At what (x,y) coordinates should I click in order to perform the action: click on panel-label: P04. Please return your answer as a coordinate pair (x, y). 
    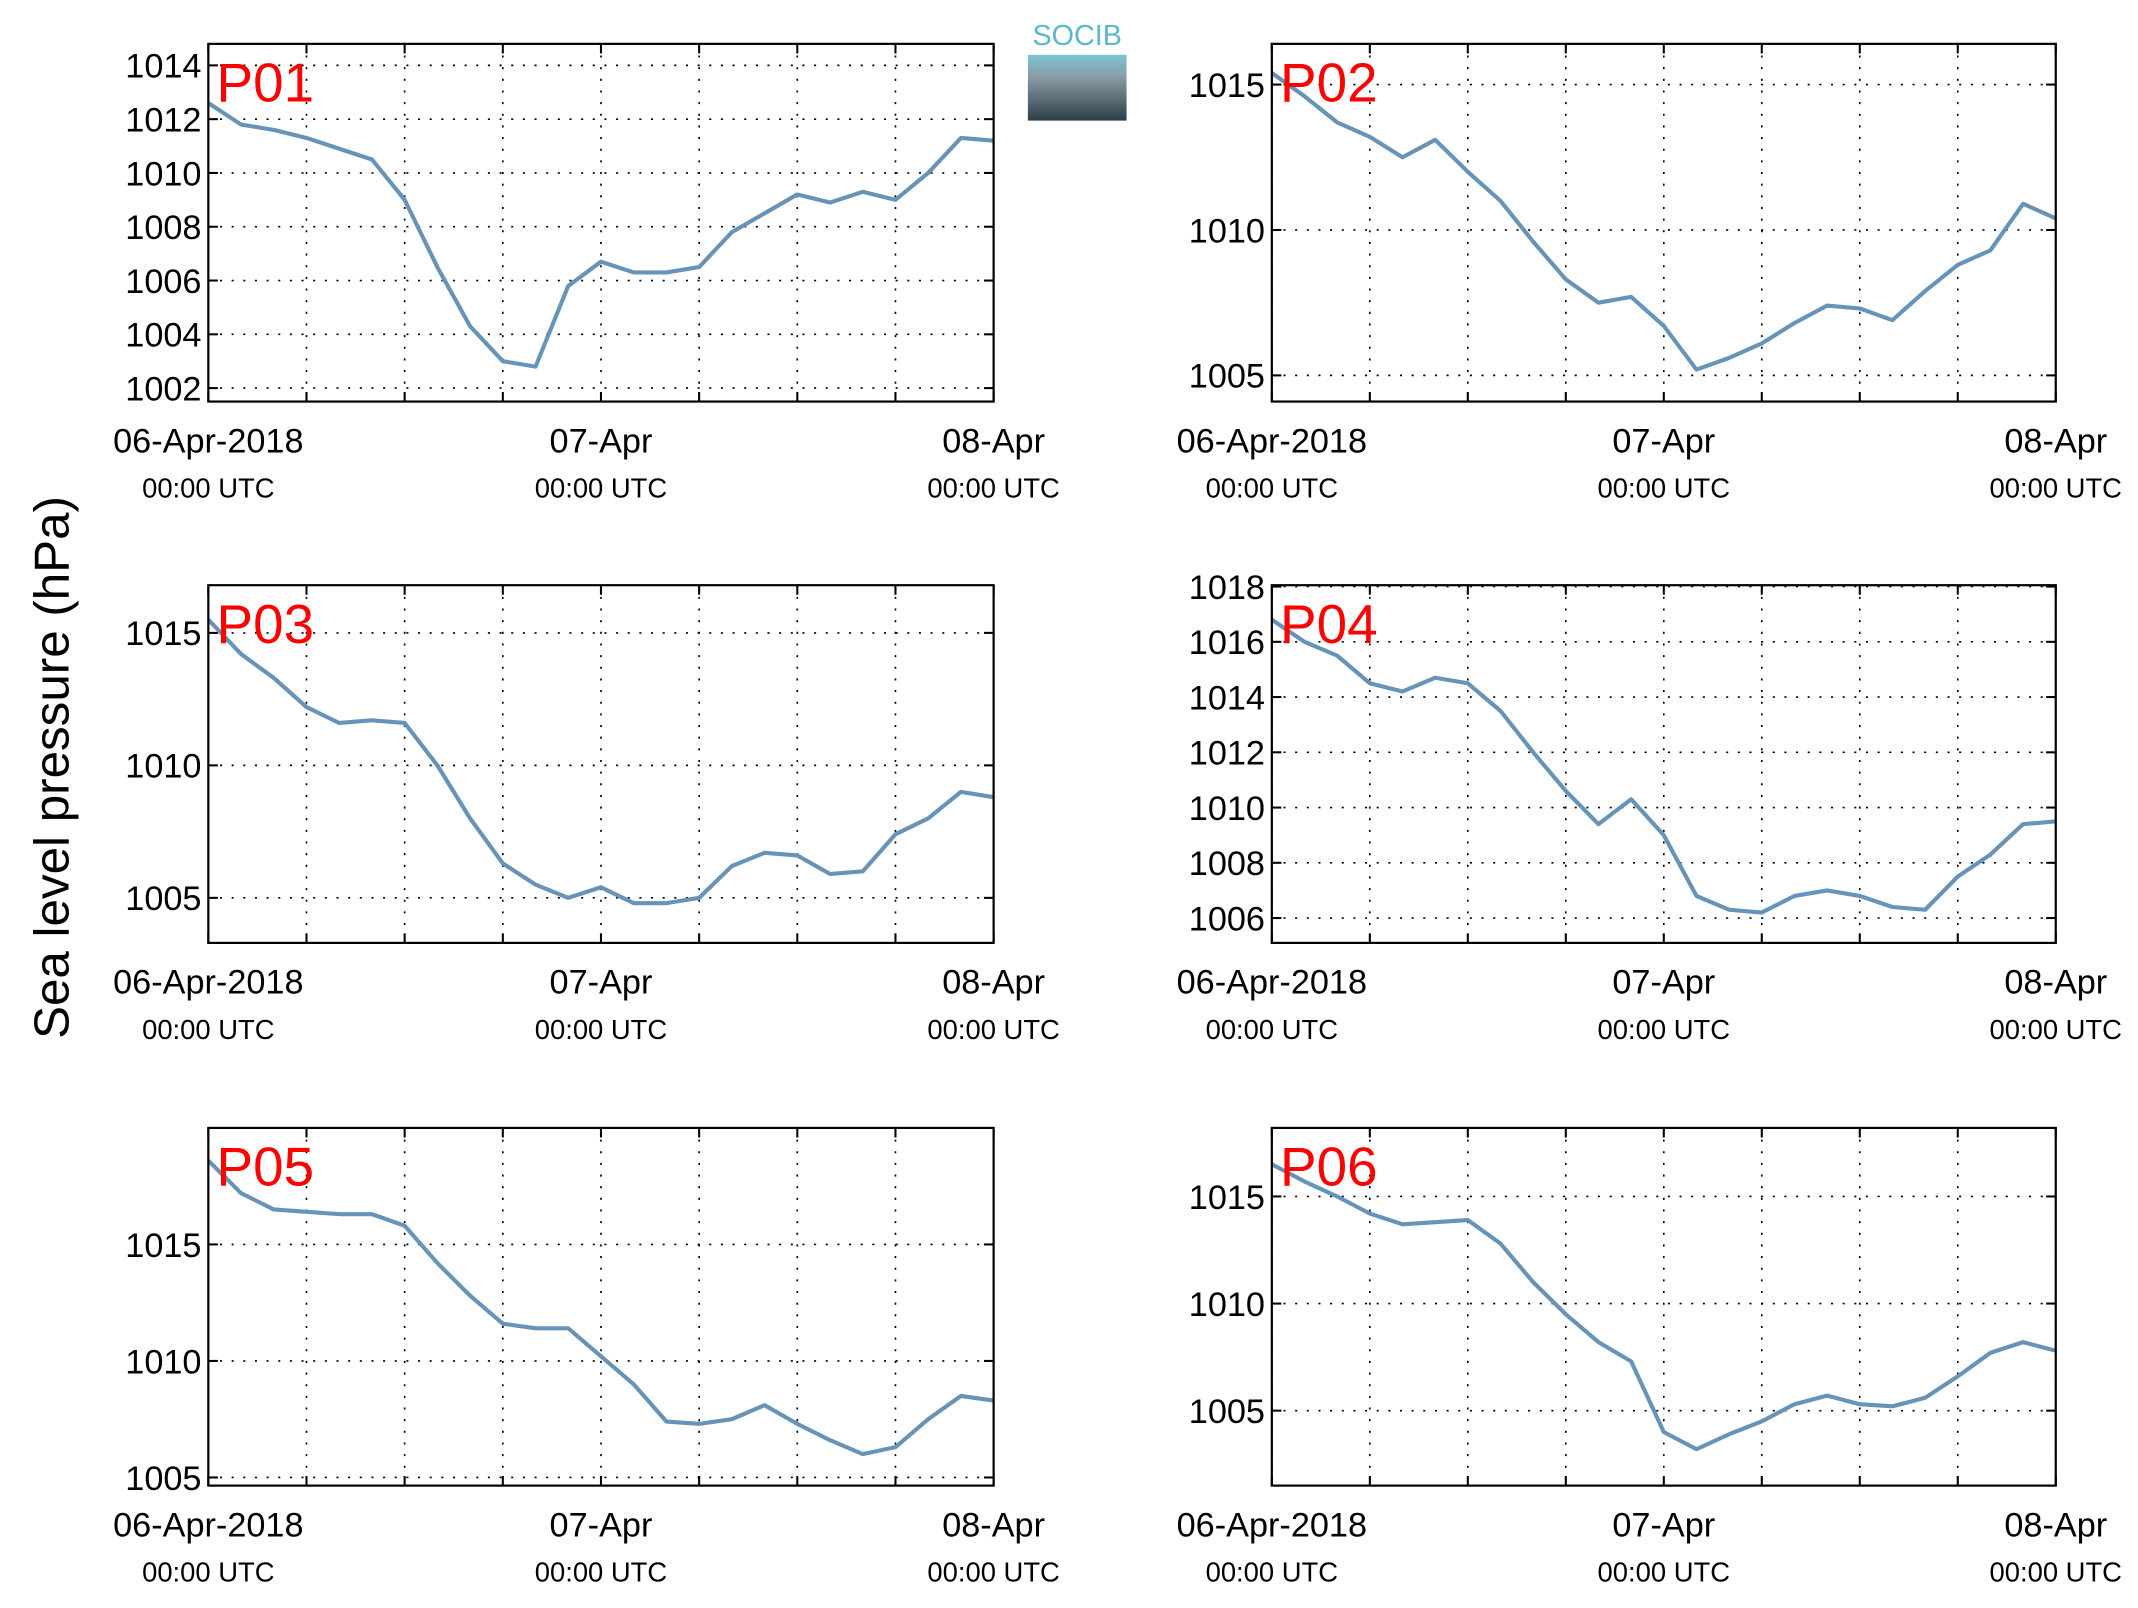
    Looking at the image, I should click on (1329, 624).